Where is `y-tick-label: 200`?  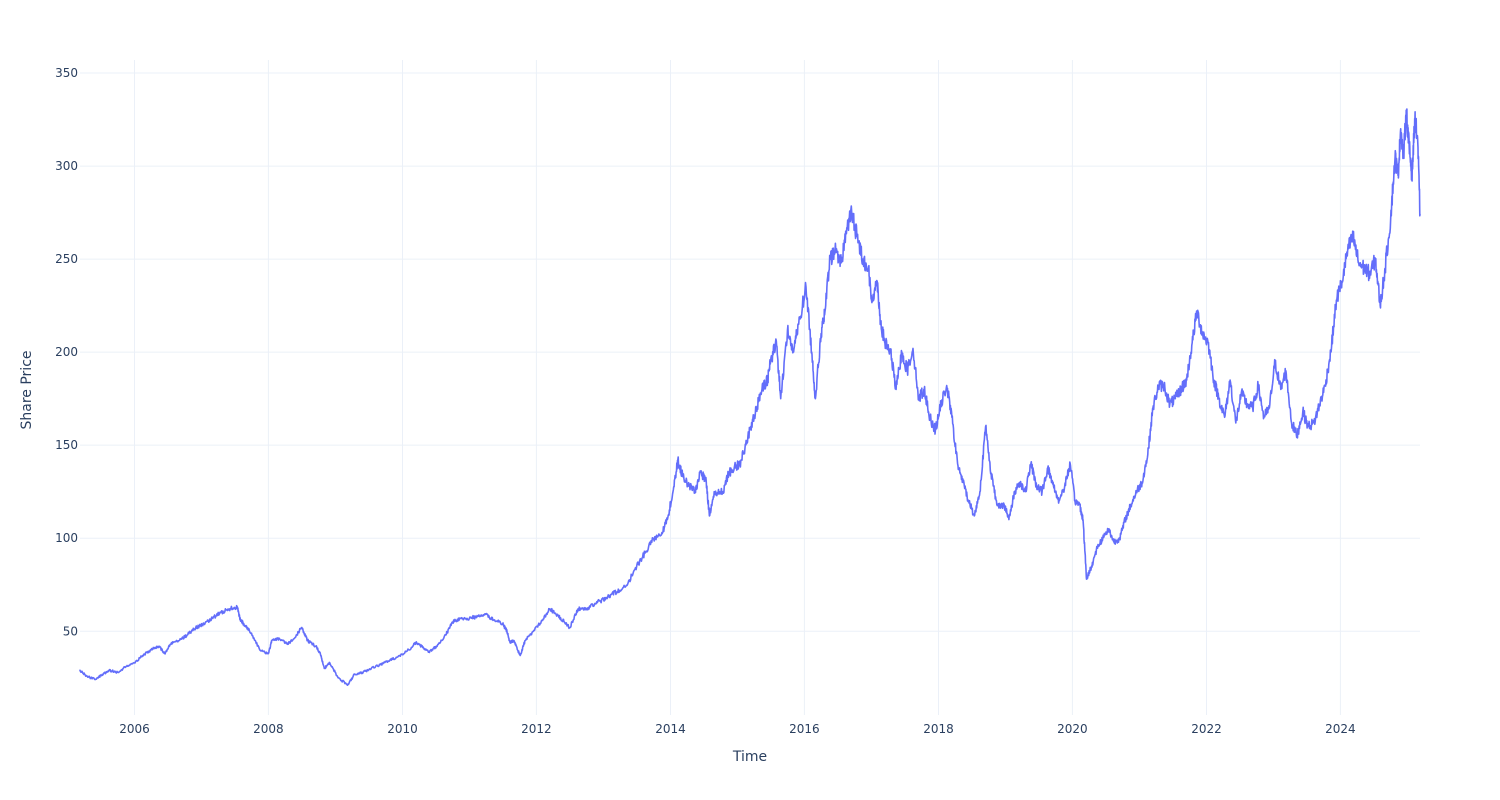
y-tick-label: 200 is located at coordinates (66, 352).